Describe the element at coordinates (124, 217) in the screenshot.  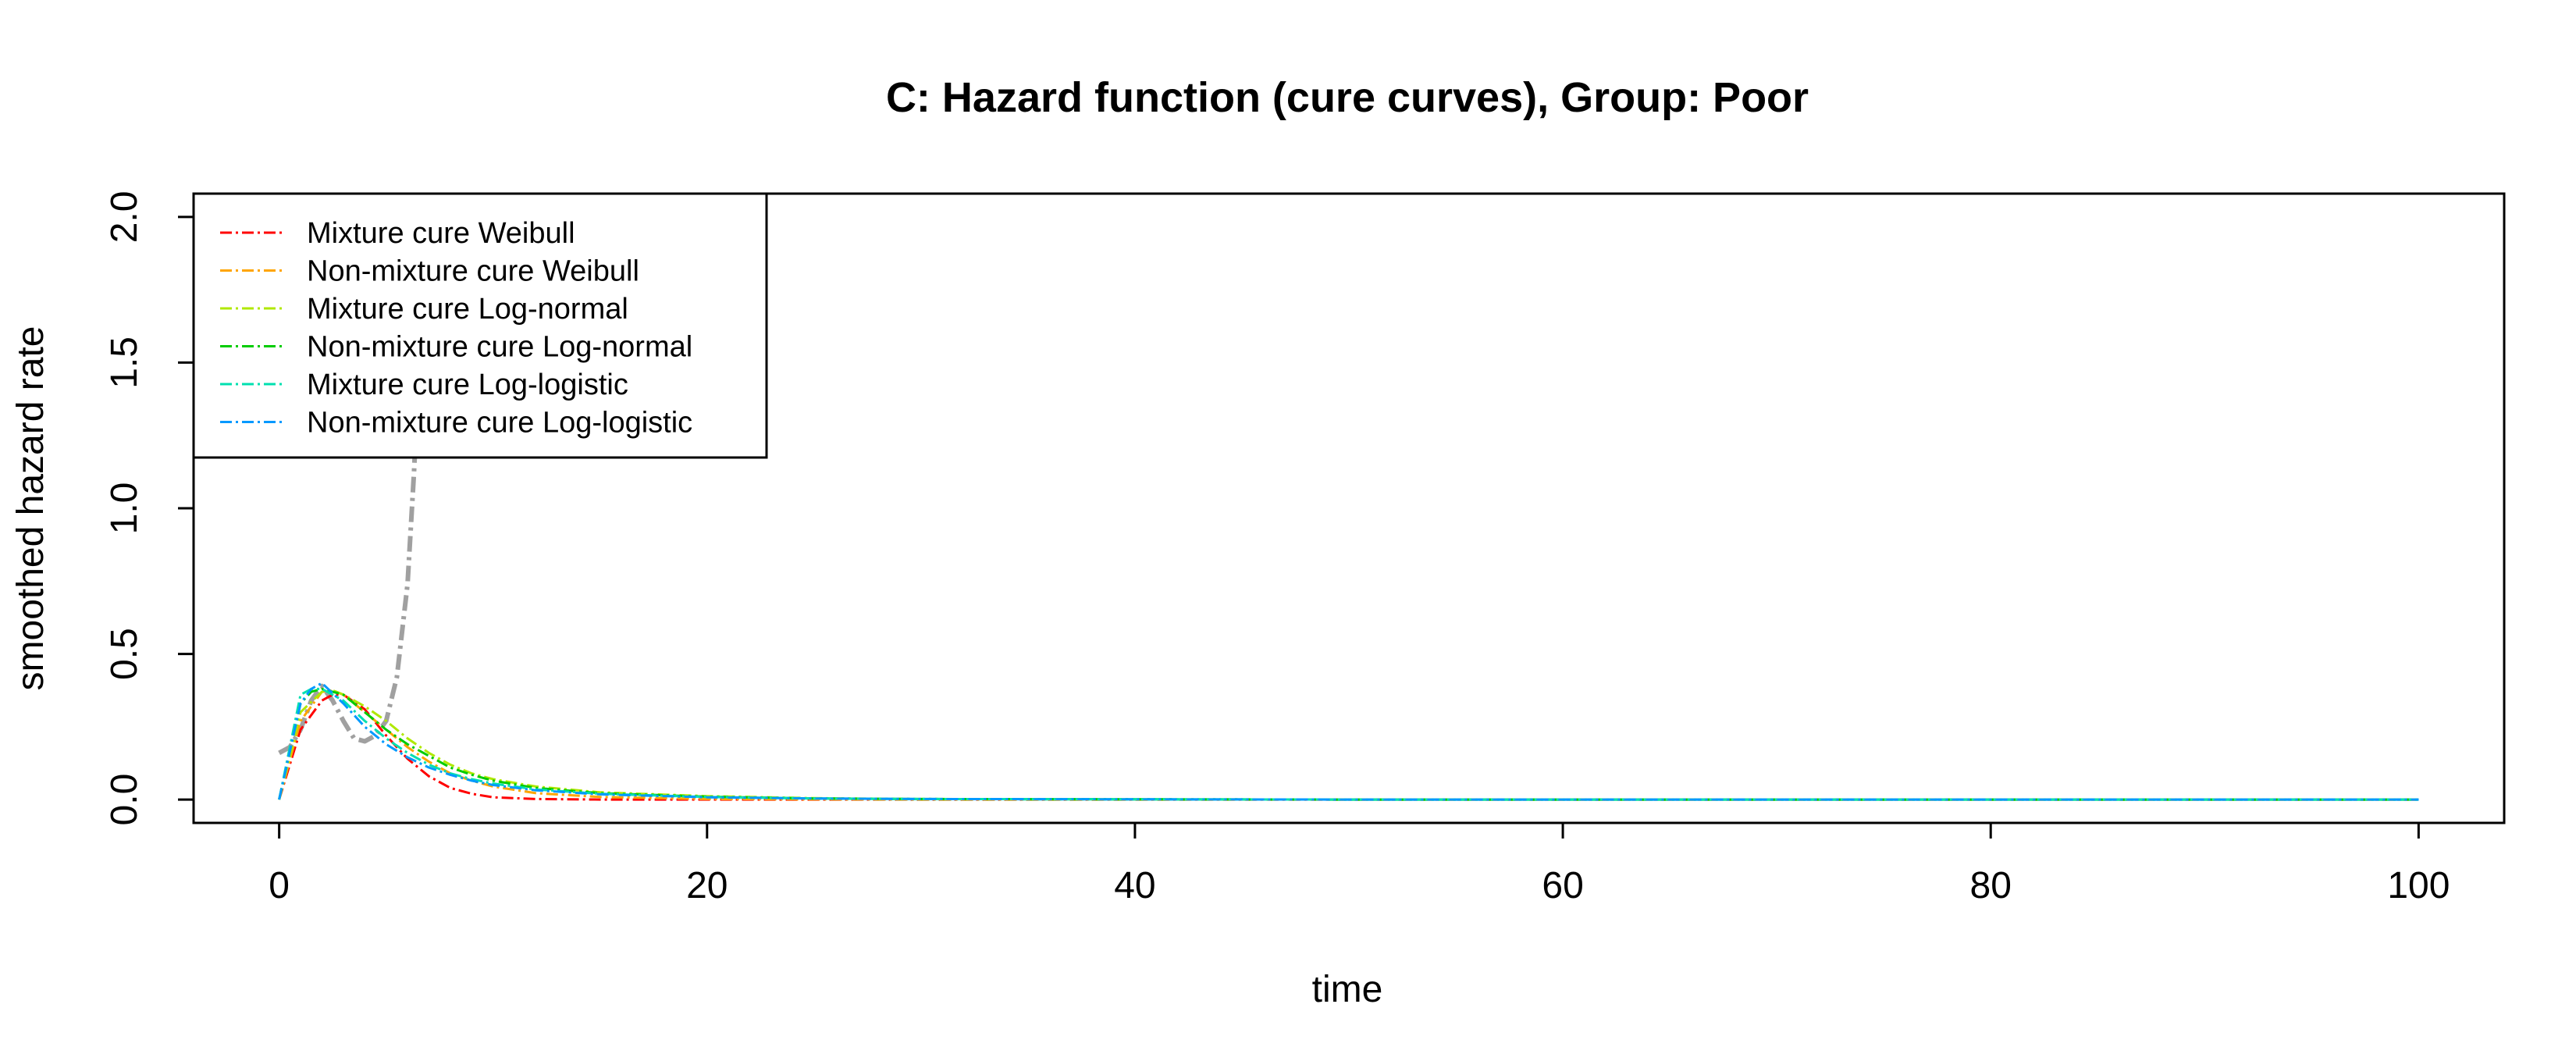
I see `y-tick-label: 2.0` at that location.